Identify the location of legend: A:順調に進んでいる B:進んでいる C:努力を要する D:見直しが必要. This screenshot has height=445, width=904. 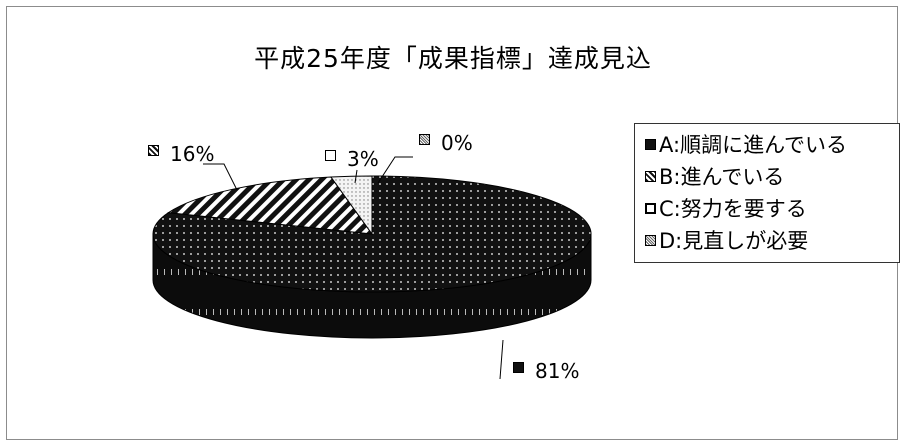
(767, 193).